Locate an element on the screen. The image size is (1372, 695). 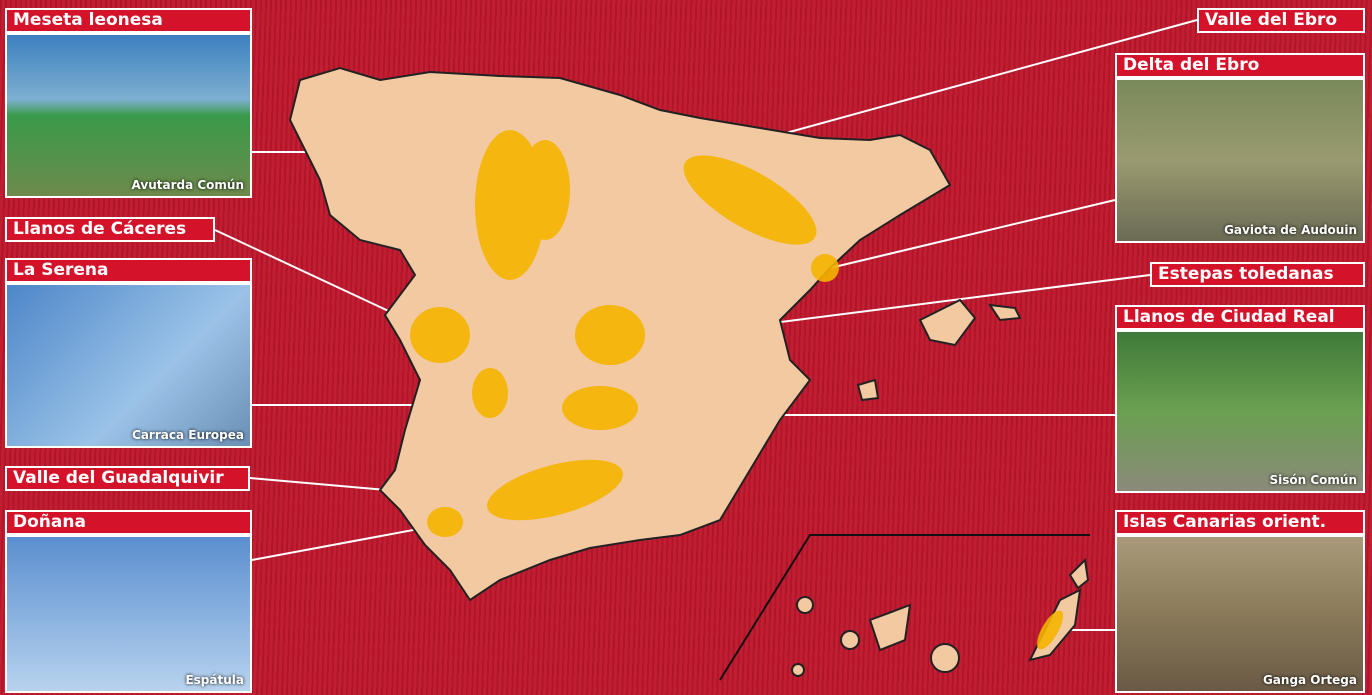
region-label: Valle del Guadalquivir is located at coordinates (127, 478).